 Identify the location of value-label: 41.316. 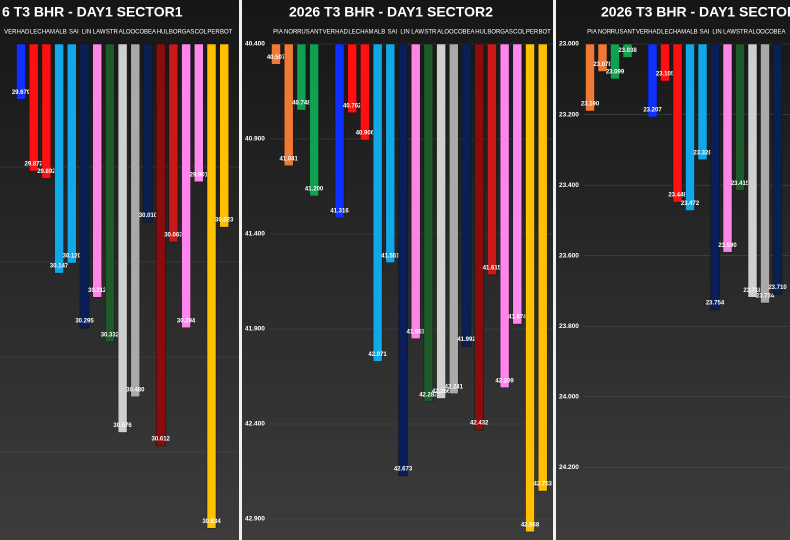
(339, 212).